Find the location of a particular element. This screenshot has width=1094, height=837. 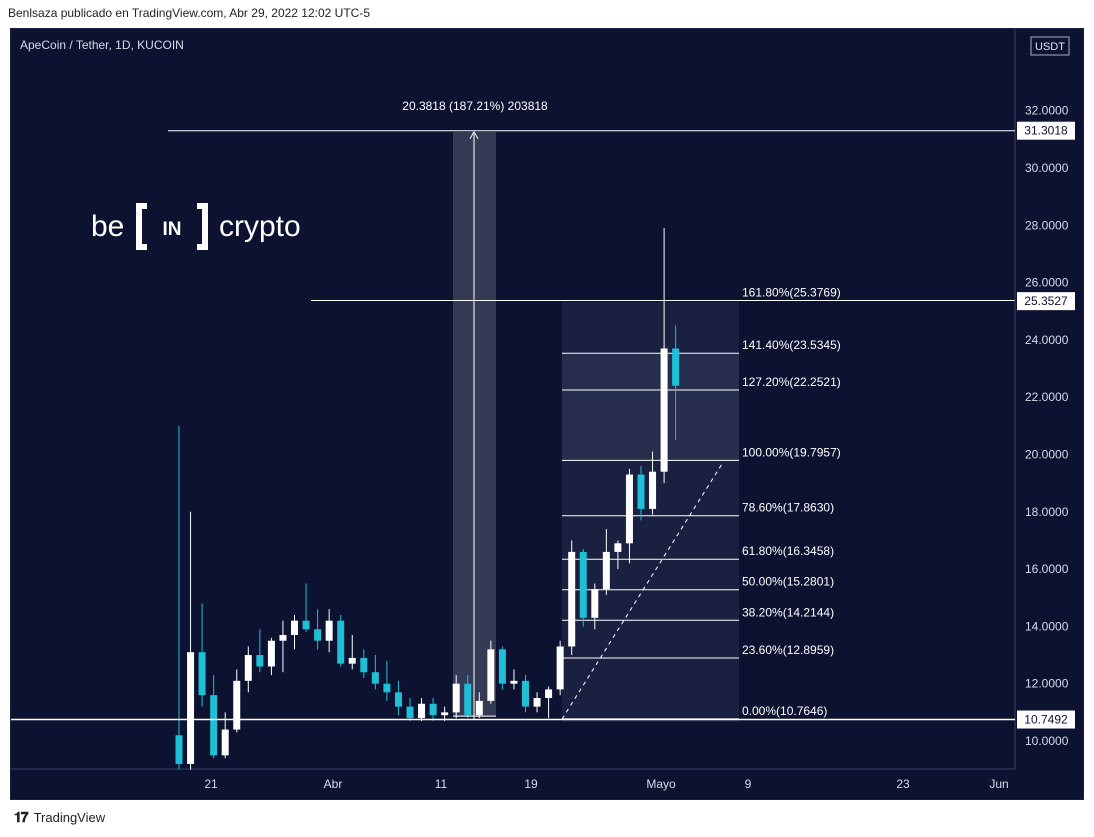

fib-label: 141.40%(23.5345) is located at coordinates (791, 345).